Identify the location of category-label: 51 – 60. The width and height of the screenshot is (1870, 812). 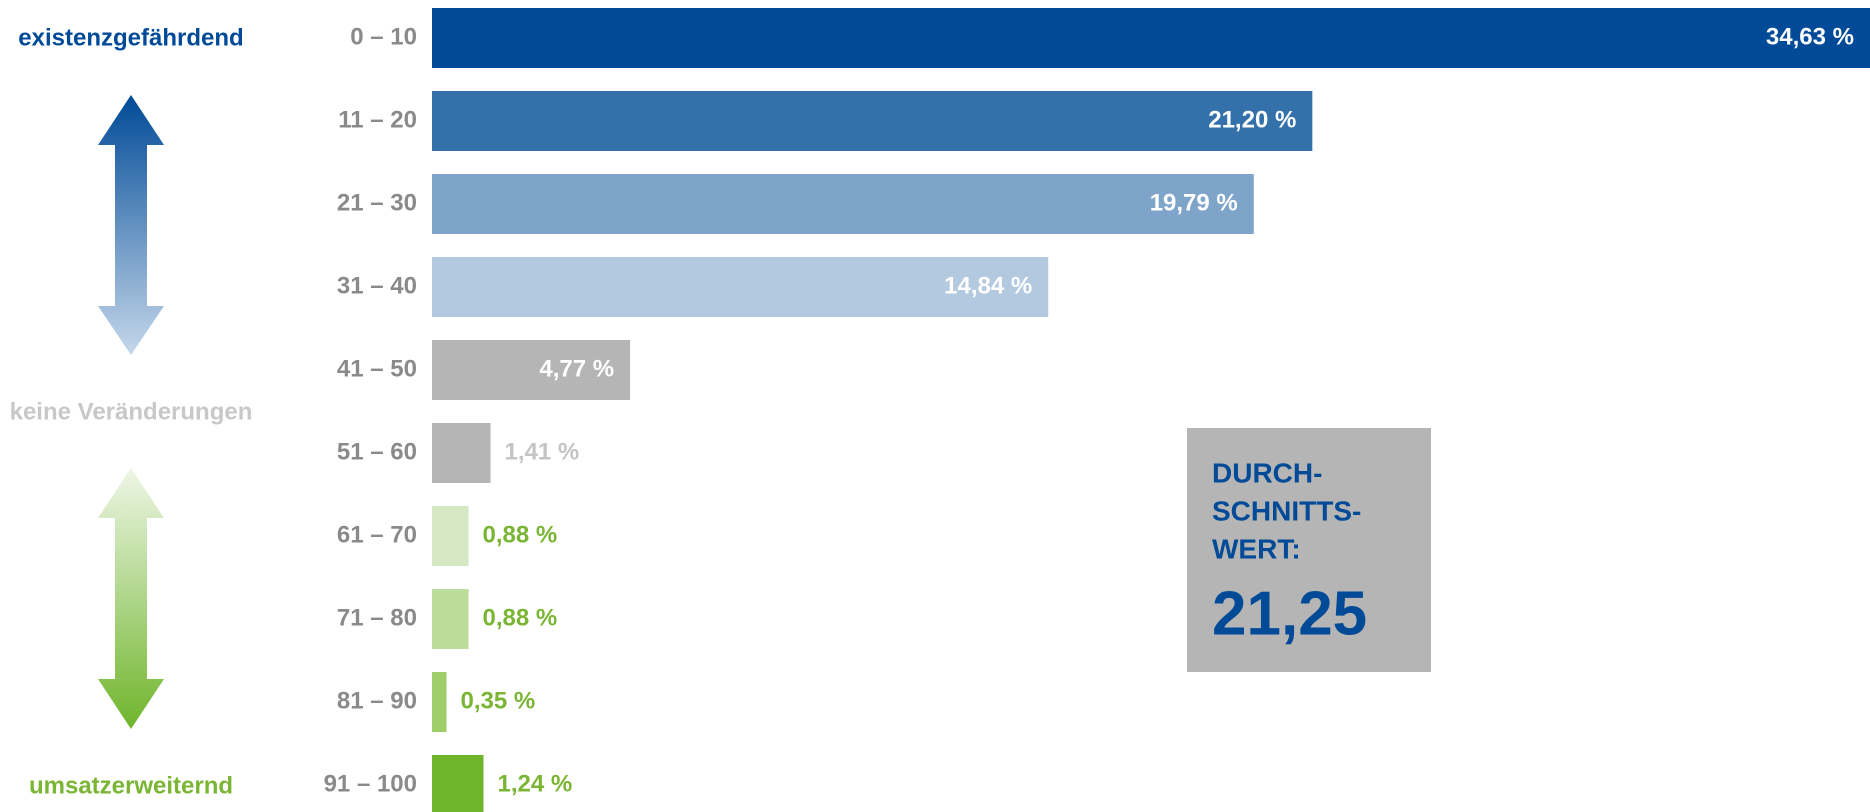
(377, 451).